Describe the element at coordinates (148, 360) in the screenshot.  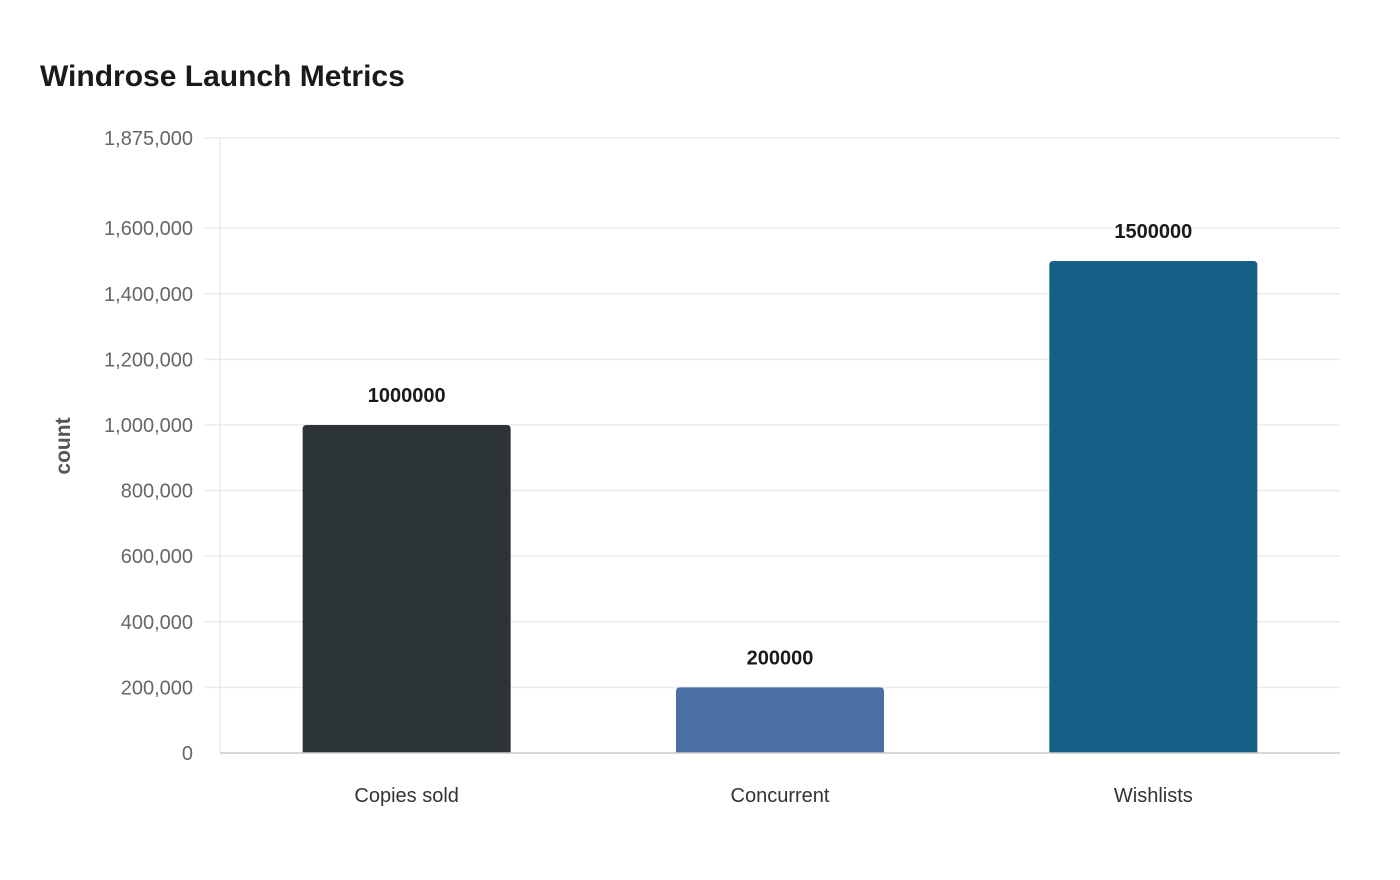
I see `y-tick-label: 1,200,000` at that location.